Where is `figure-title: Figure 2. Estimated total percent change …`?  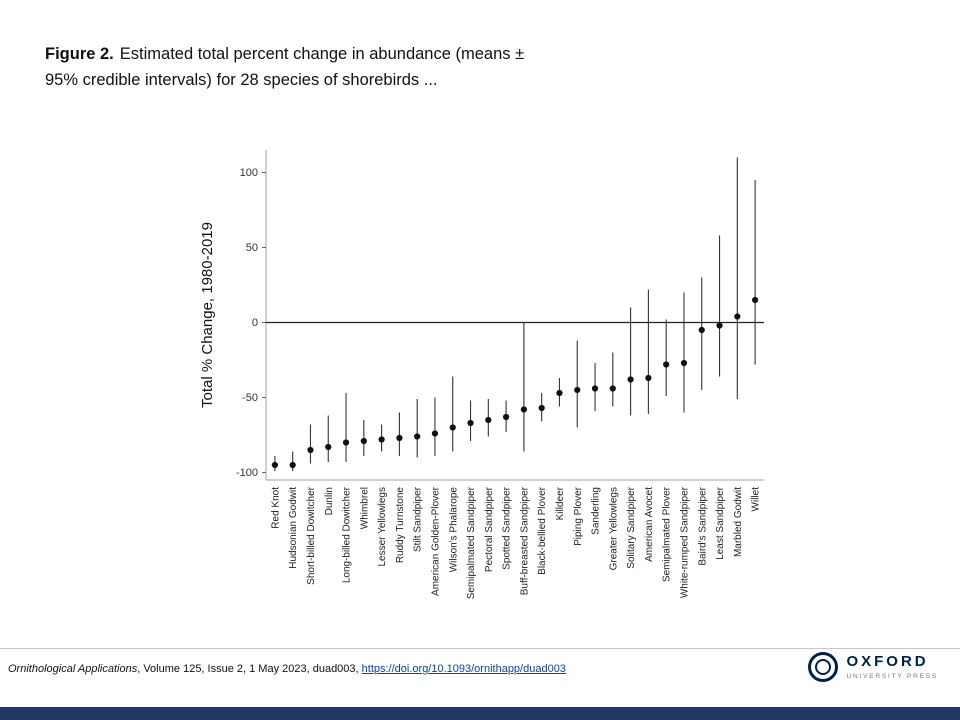 figure-title: Figure 2. Estimated total percent change … is located at coordinates (385, 67).